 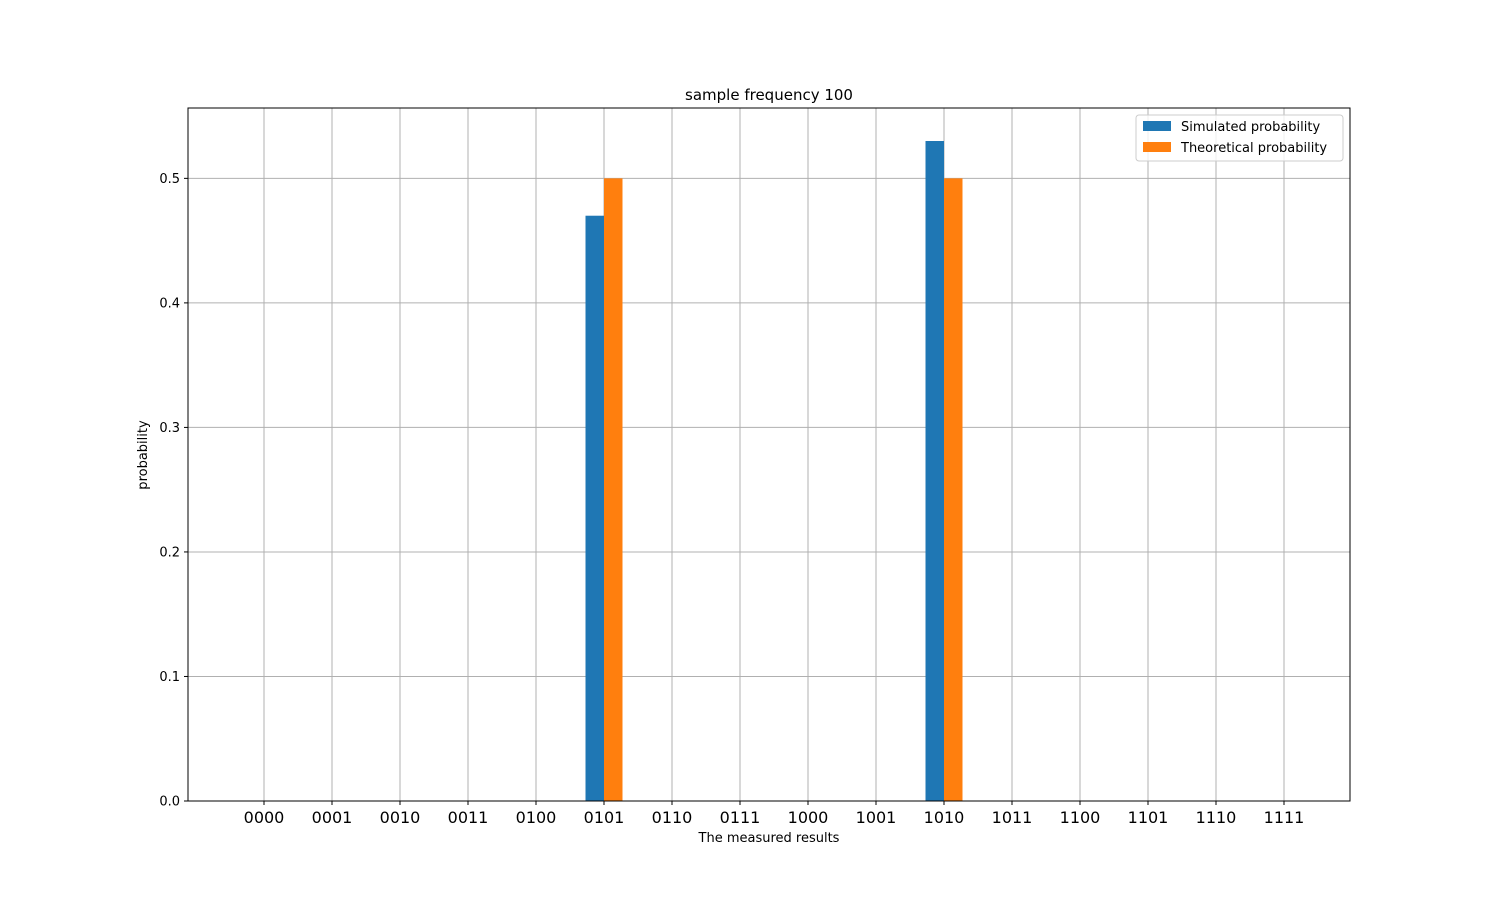 I want to click on x-tick-label: 1001, so click(x=876, y=817).